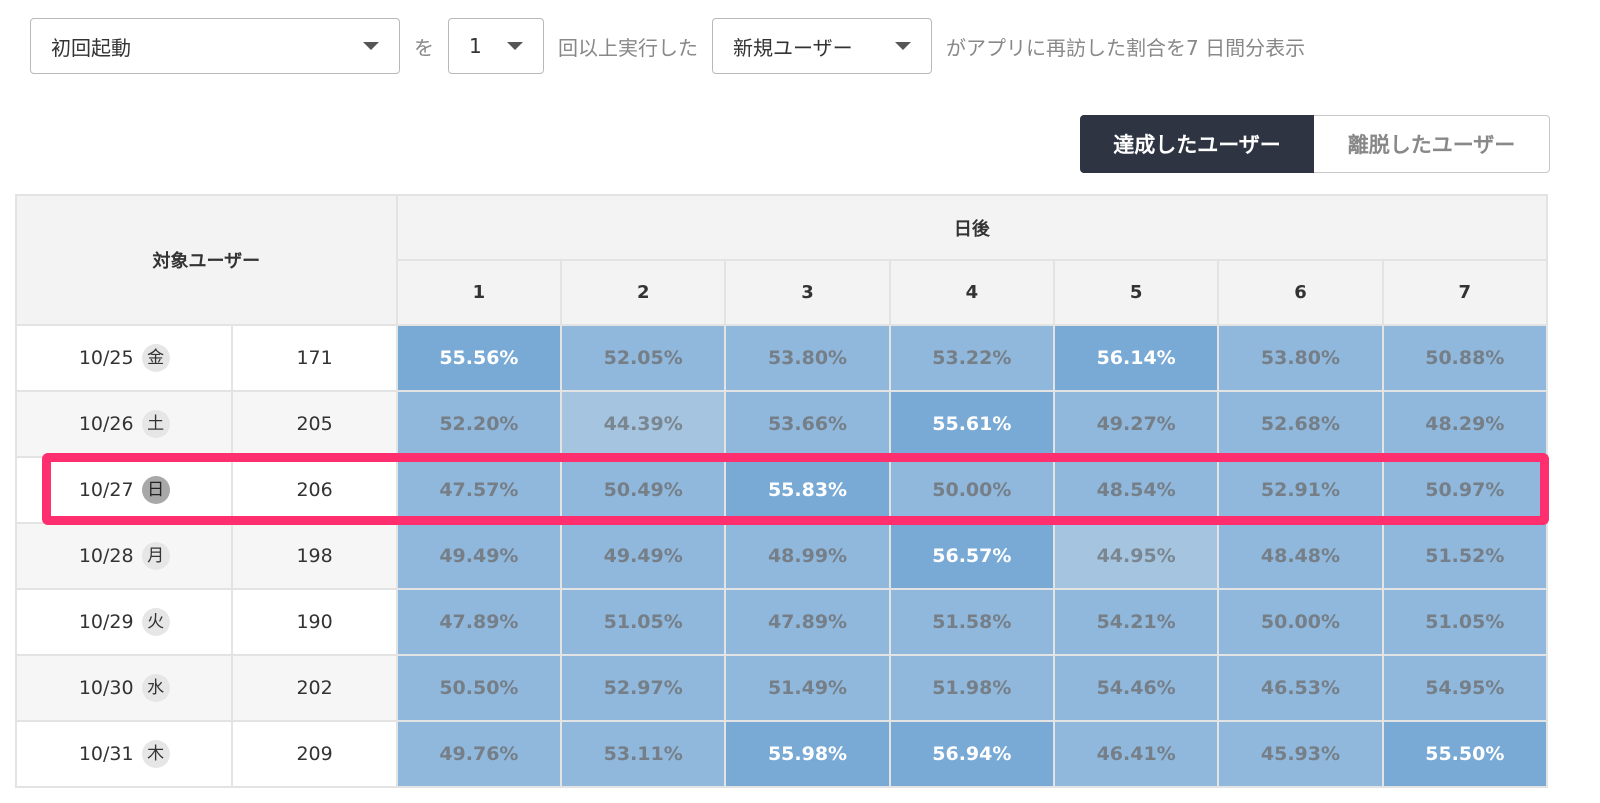 Image resolution: width=1600 pixels, height=803 pixels. What do you see at coordinates (807, 424) in the screenshot?
I see `retention-cell: 53.66%` at bounding box center [807, 424].